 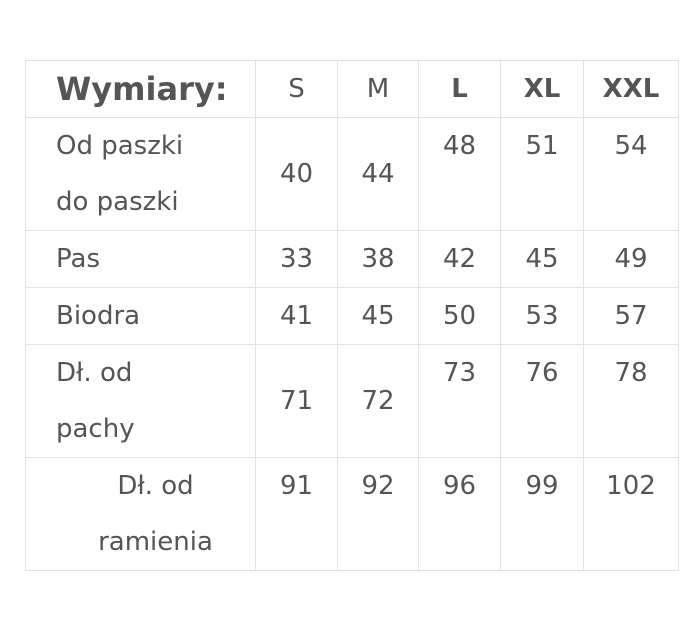 I want to click on size-l: L, so click(x=459, y=89).